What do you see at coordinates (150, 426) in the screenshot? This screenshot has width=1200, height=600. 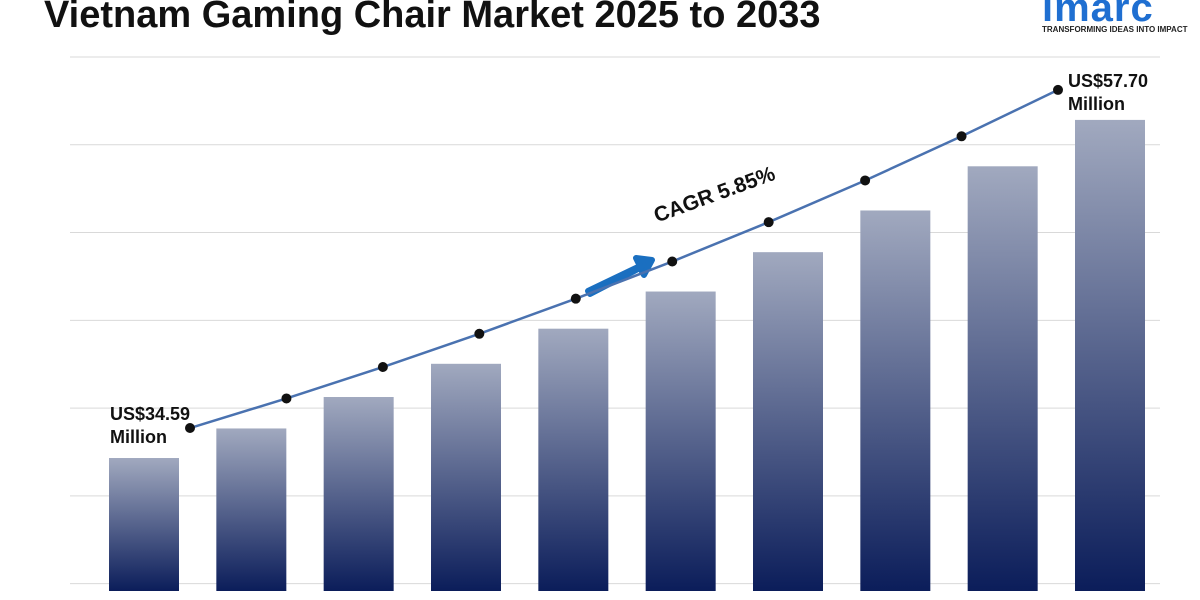 I see `value-label: US$34.59 Million` at bounding box center [150, 426].